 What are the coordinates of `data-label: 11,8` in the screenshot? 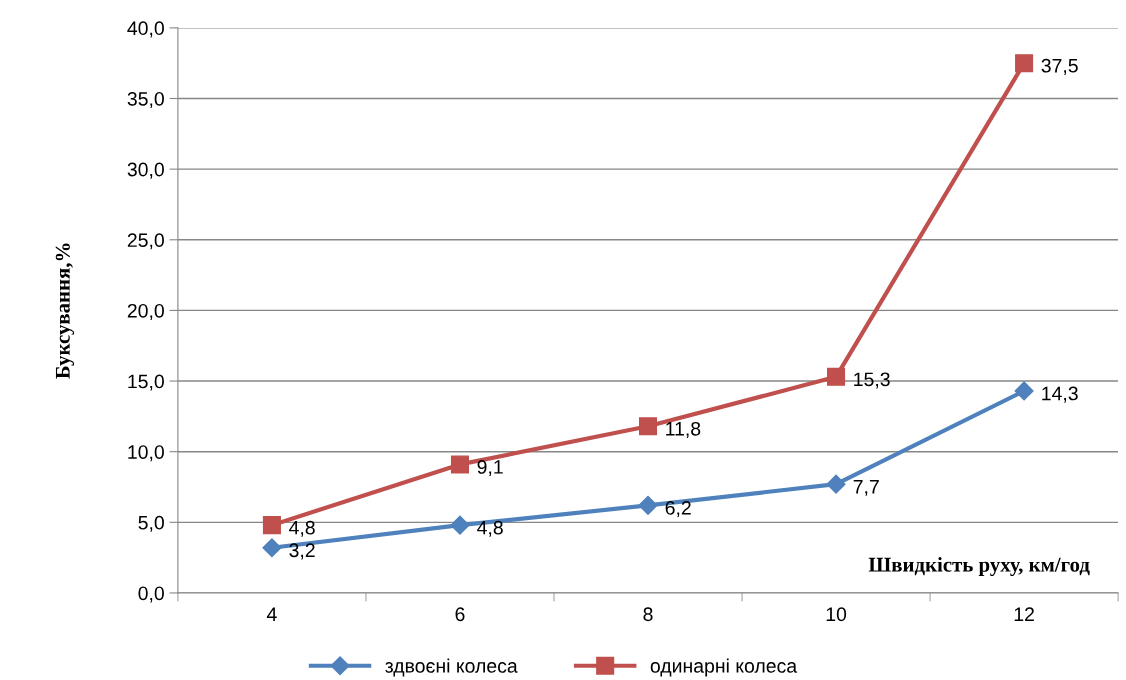 It's located at (683, 429).